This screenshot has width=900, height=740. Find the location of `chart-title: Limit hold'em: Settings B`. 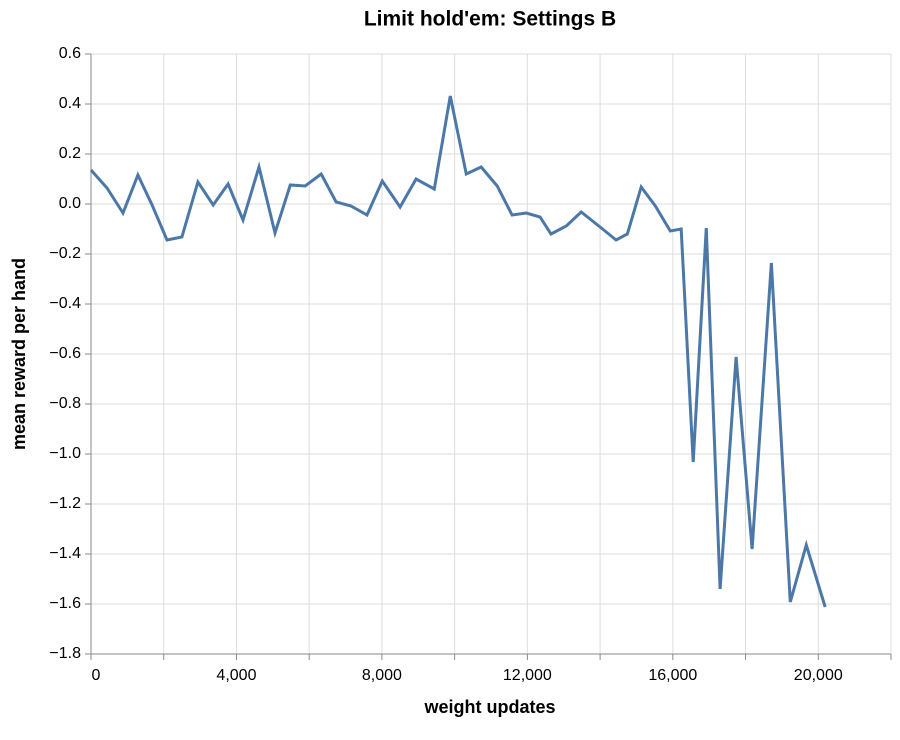

chart-title: Limit hold'em: Settings B is located at coordinates (490, 19).